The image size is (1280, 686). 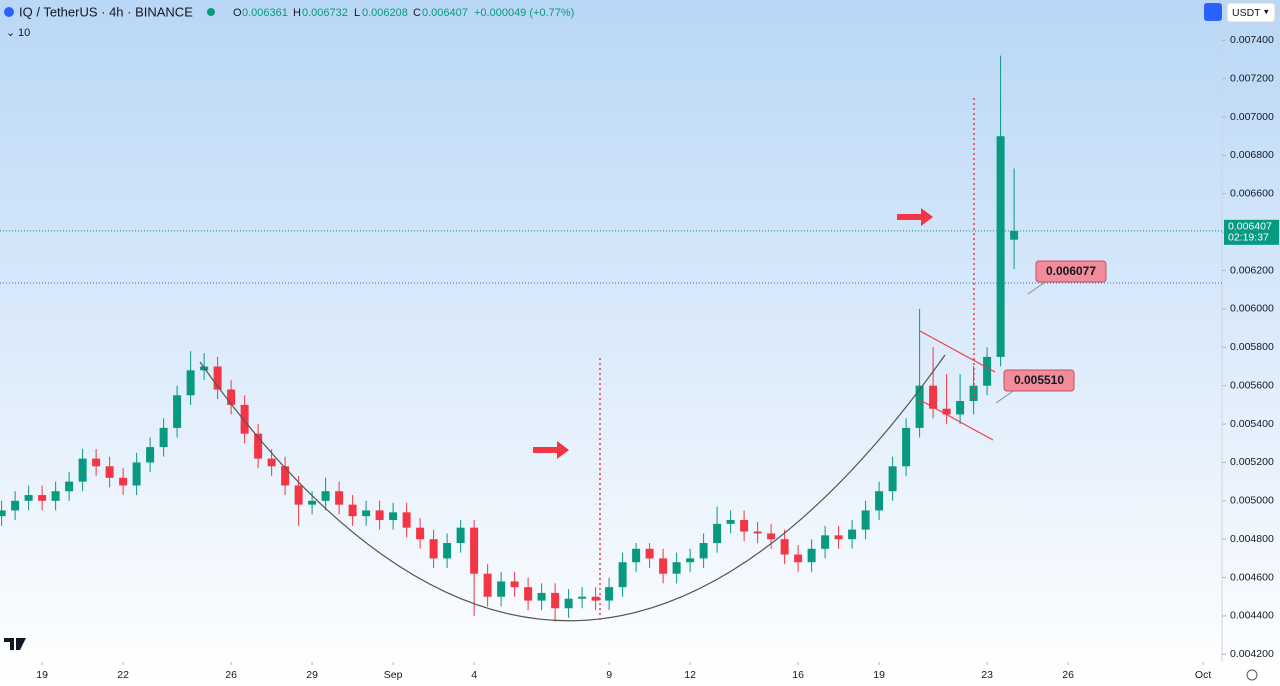 I want to click on chevron: ⌄, so click(x=10, y=33).